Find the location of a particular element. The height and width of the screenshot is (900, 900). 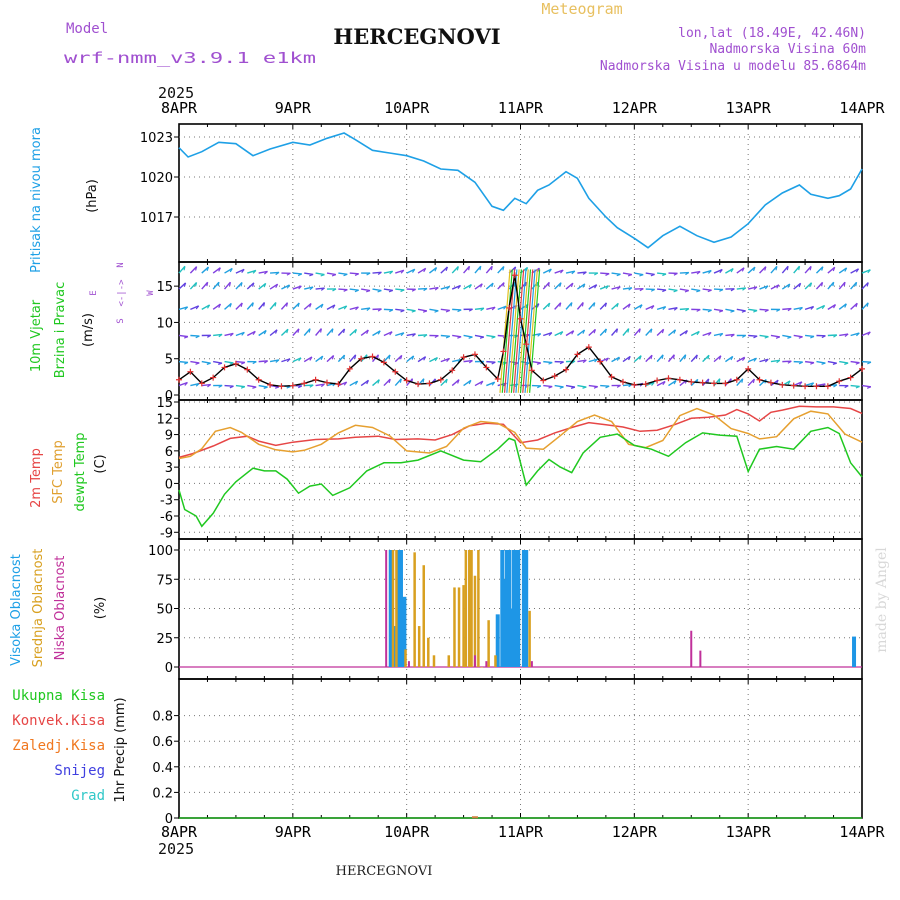

wind-unit: (m/s) is located at coordinates (88, 330).